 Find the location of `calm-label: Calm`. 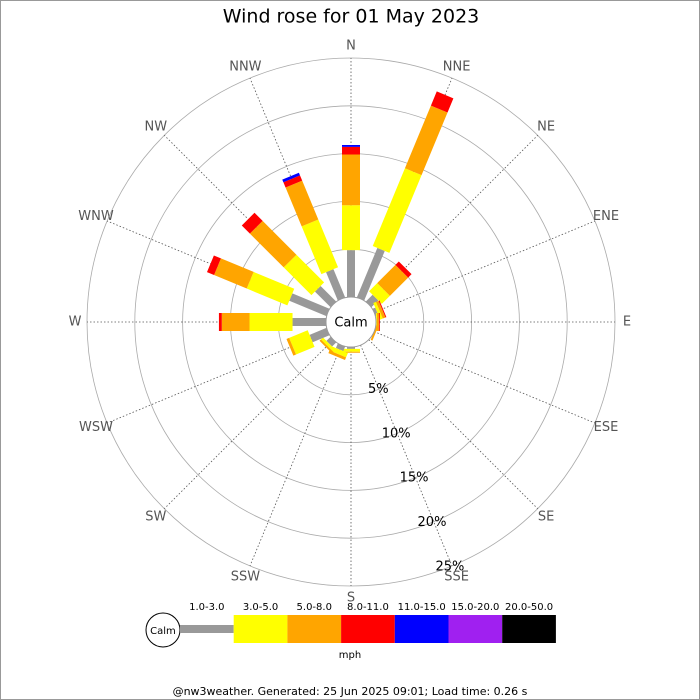

calm-label: Calm is located at coordinates (350, 323).